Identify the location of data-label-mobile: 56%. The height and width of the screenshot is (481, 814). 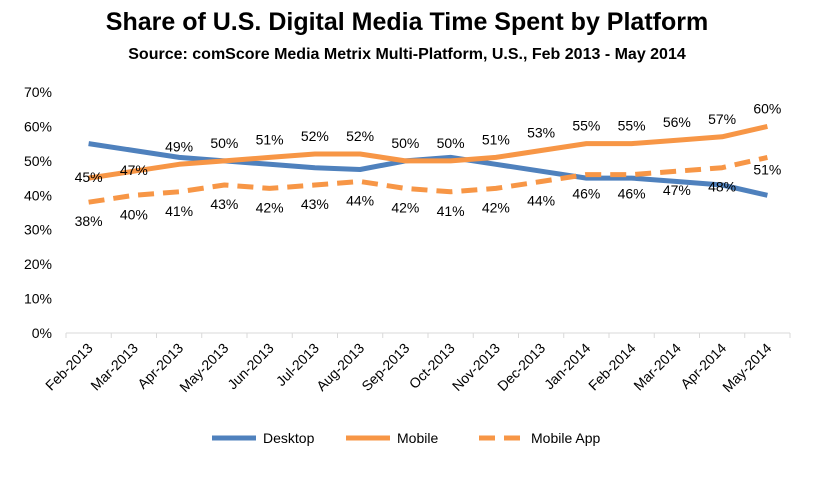
(677, 122).